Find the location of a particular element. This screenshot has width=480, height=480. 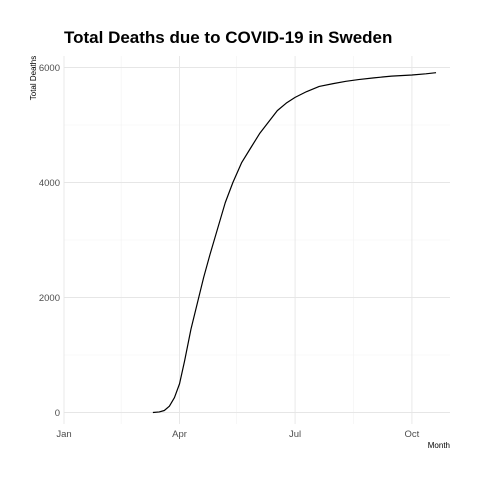

x-tick-label: Apr is located at coordinates (179, 434).